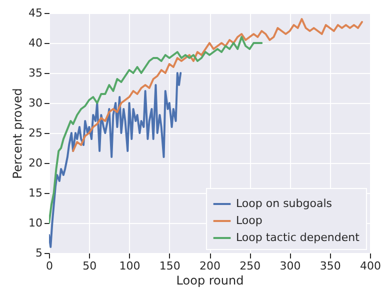  What do you see at coordinates (35, 133) in the screenshot?
I see `y-tick-label: 25` at bounding box center [35, 133].